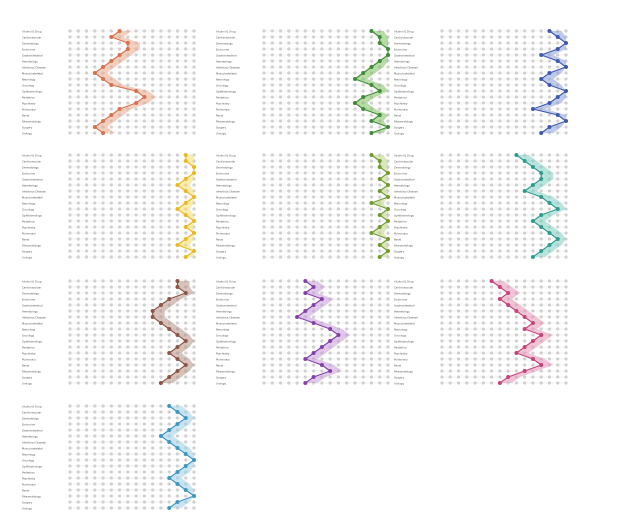 This screenshot has height=532, width=622. What do you see at coordinates (517, 332) in the screenshot?
I see `series-line` at bounding box center [517, 332].